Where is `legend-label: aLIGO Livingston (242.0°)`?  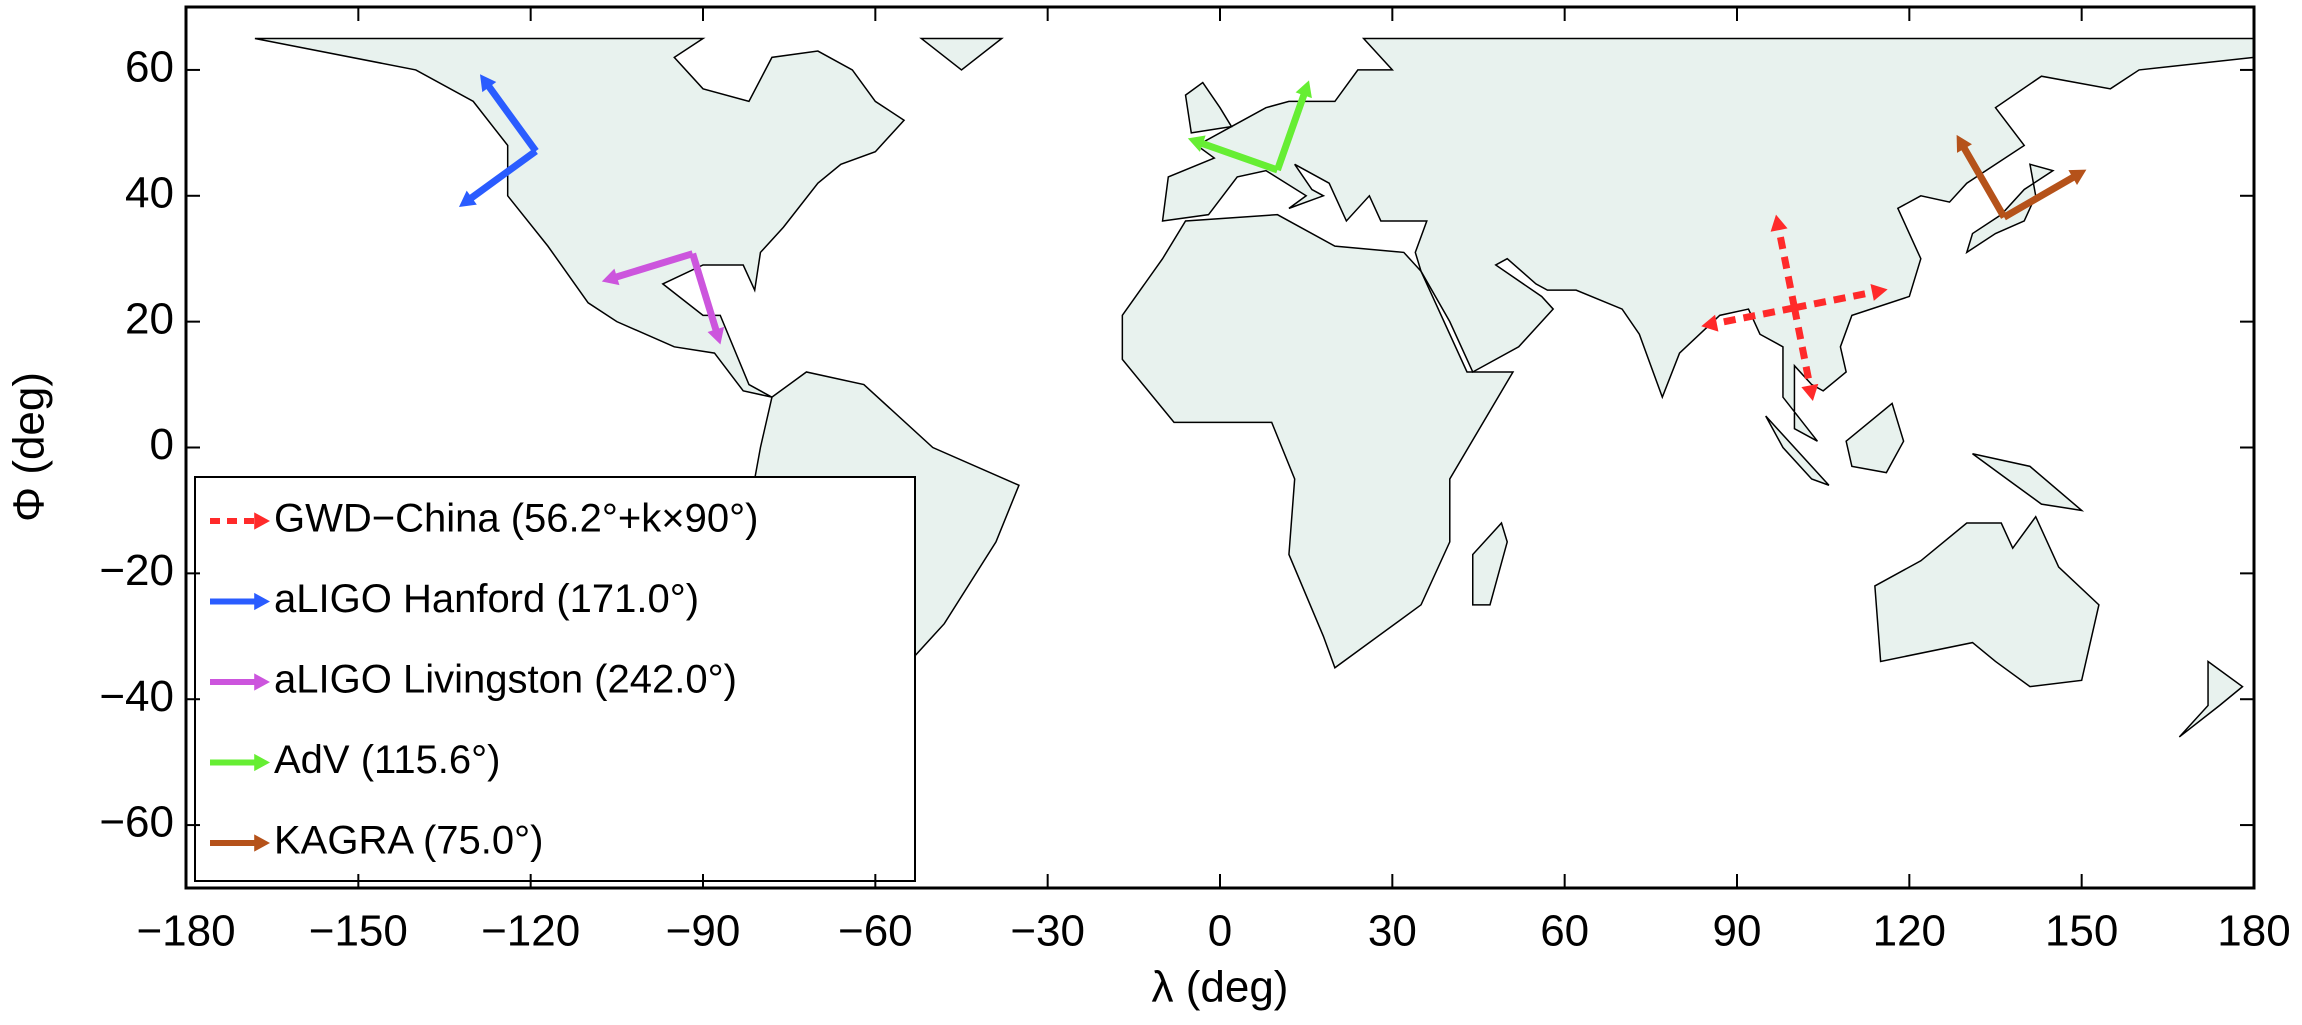
legend-label: aLIGO Livingston (242.0°) is located at coordinates (505, 680).